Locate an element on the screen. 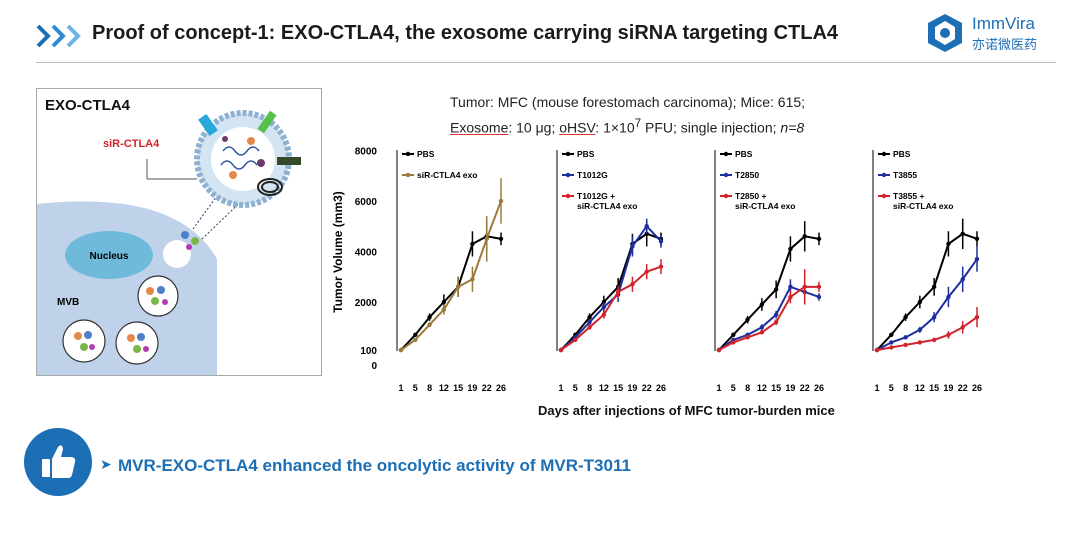 The width and height of the screenshot is (1080, 549). hexagon-logo-icon is located at coordinates (945, 33).